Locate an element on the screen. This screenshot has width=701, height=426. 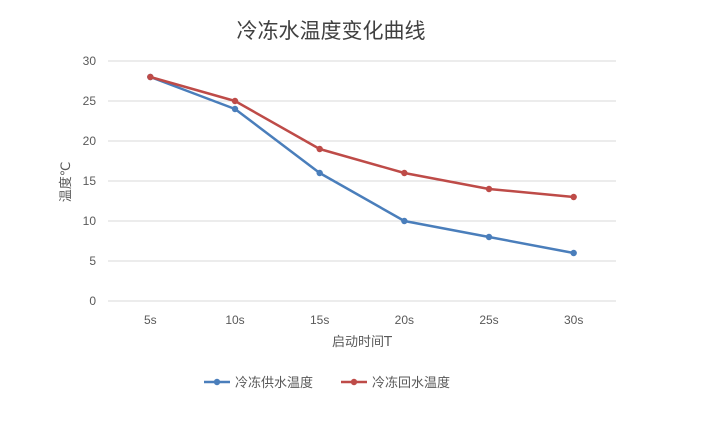
y-tick-label: 0 is located at coordinates (92, 301).